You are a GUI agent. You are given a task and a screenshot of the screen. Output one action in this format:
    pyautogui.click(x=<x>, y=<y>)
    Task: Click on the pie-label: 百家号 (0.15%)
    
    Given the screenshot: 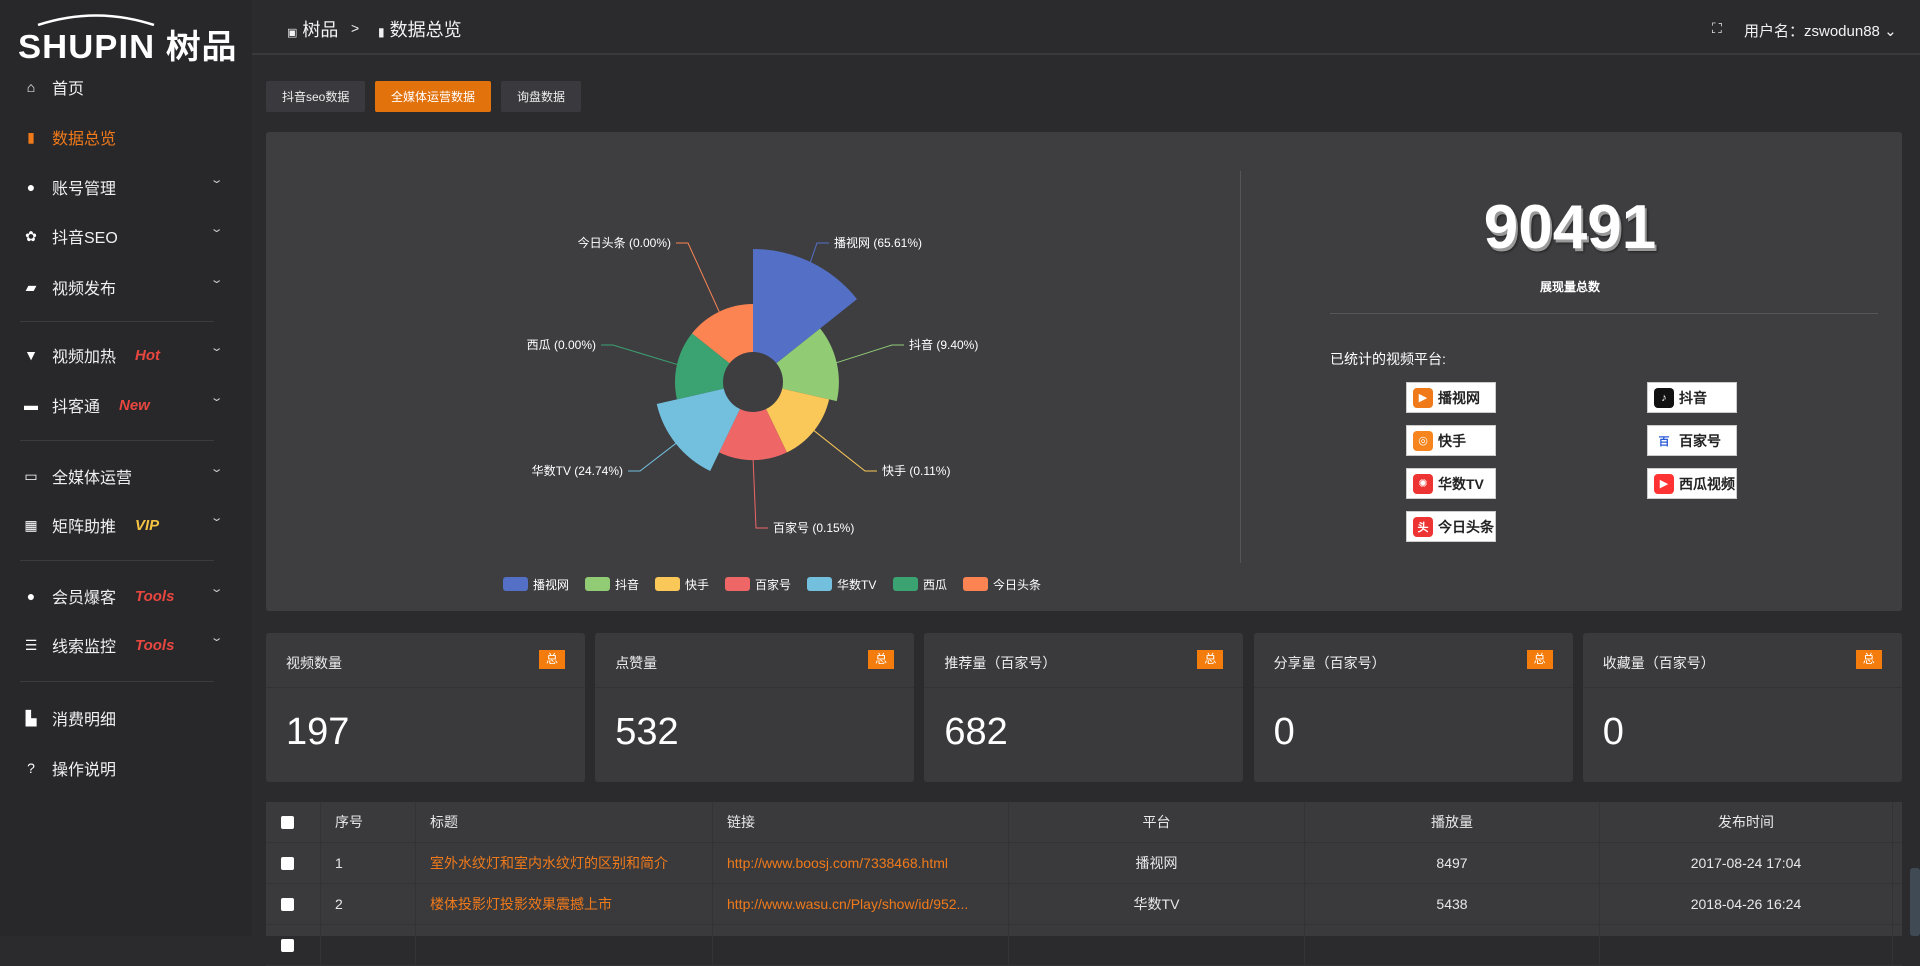 What is the action you would take?
    pyautogui.click(x=813, y=527)
    